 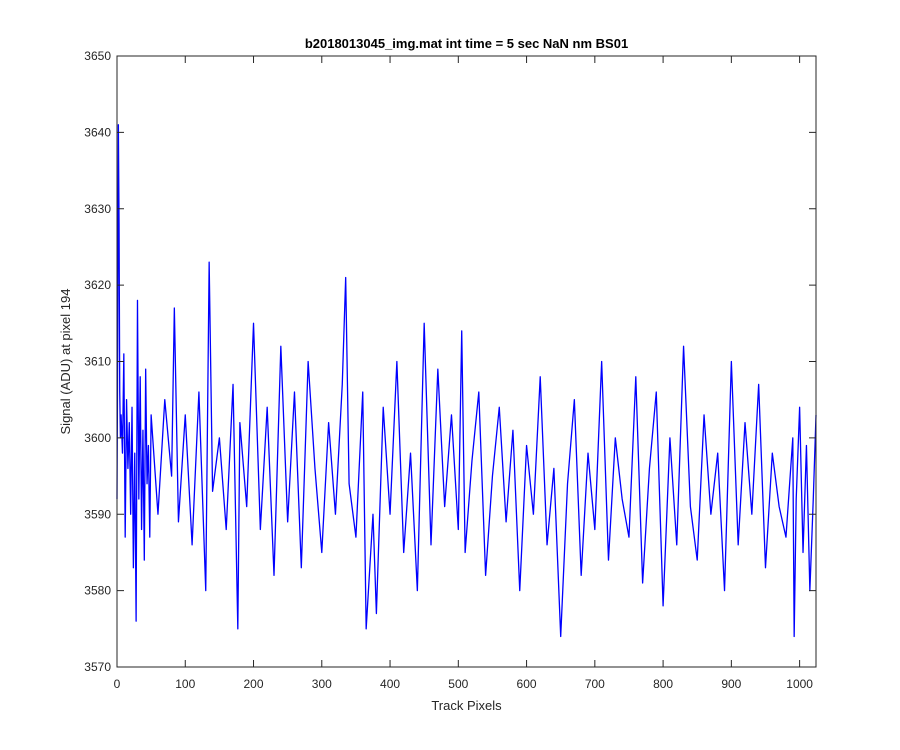 I want to click on y-tick-label: 3580, so click(x=97, y=591).